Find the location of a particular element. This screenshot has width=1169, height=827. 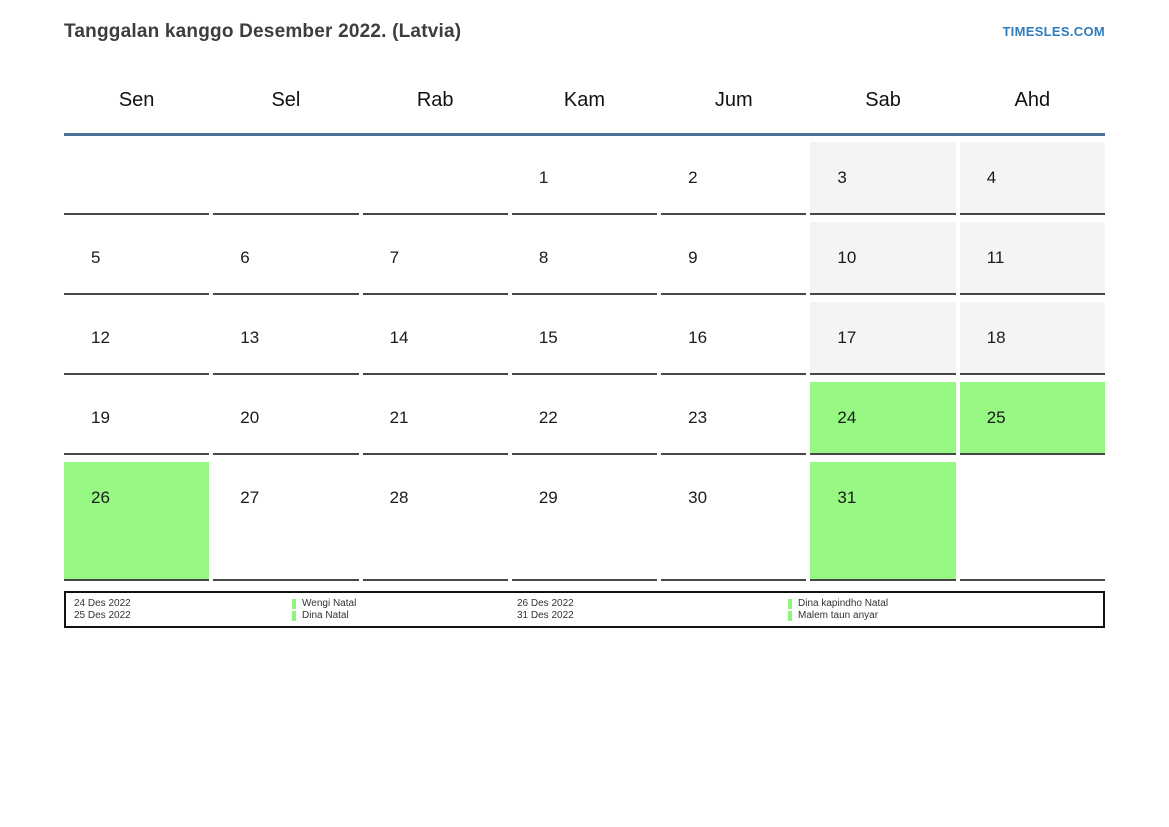

day-cell: 3 is located at coordinates (883, 178).